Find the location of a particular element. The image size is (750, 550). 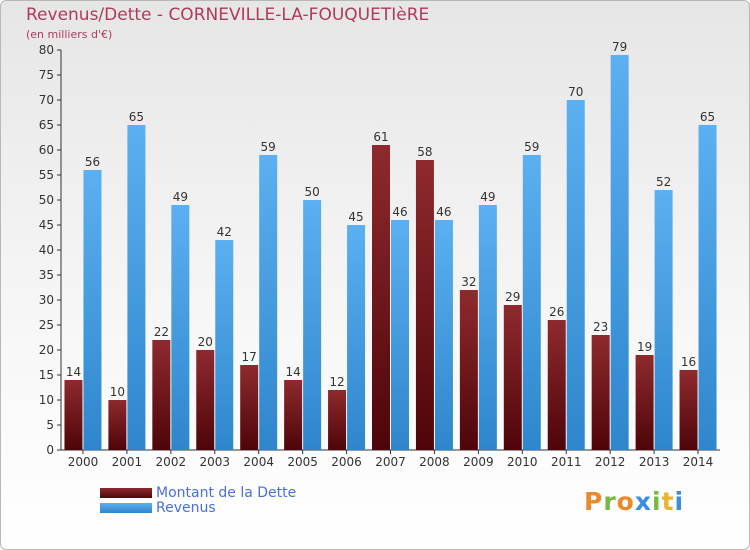

data-label: 22 is located at coordinates (161, 332).